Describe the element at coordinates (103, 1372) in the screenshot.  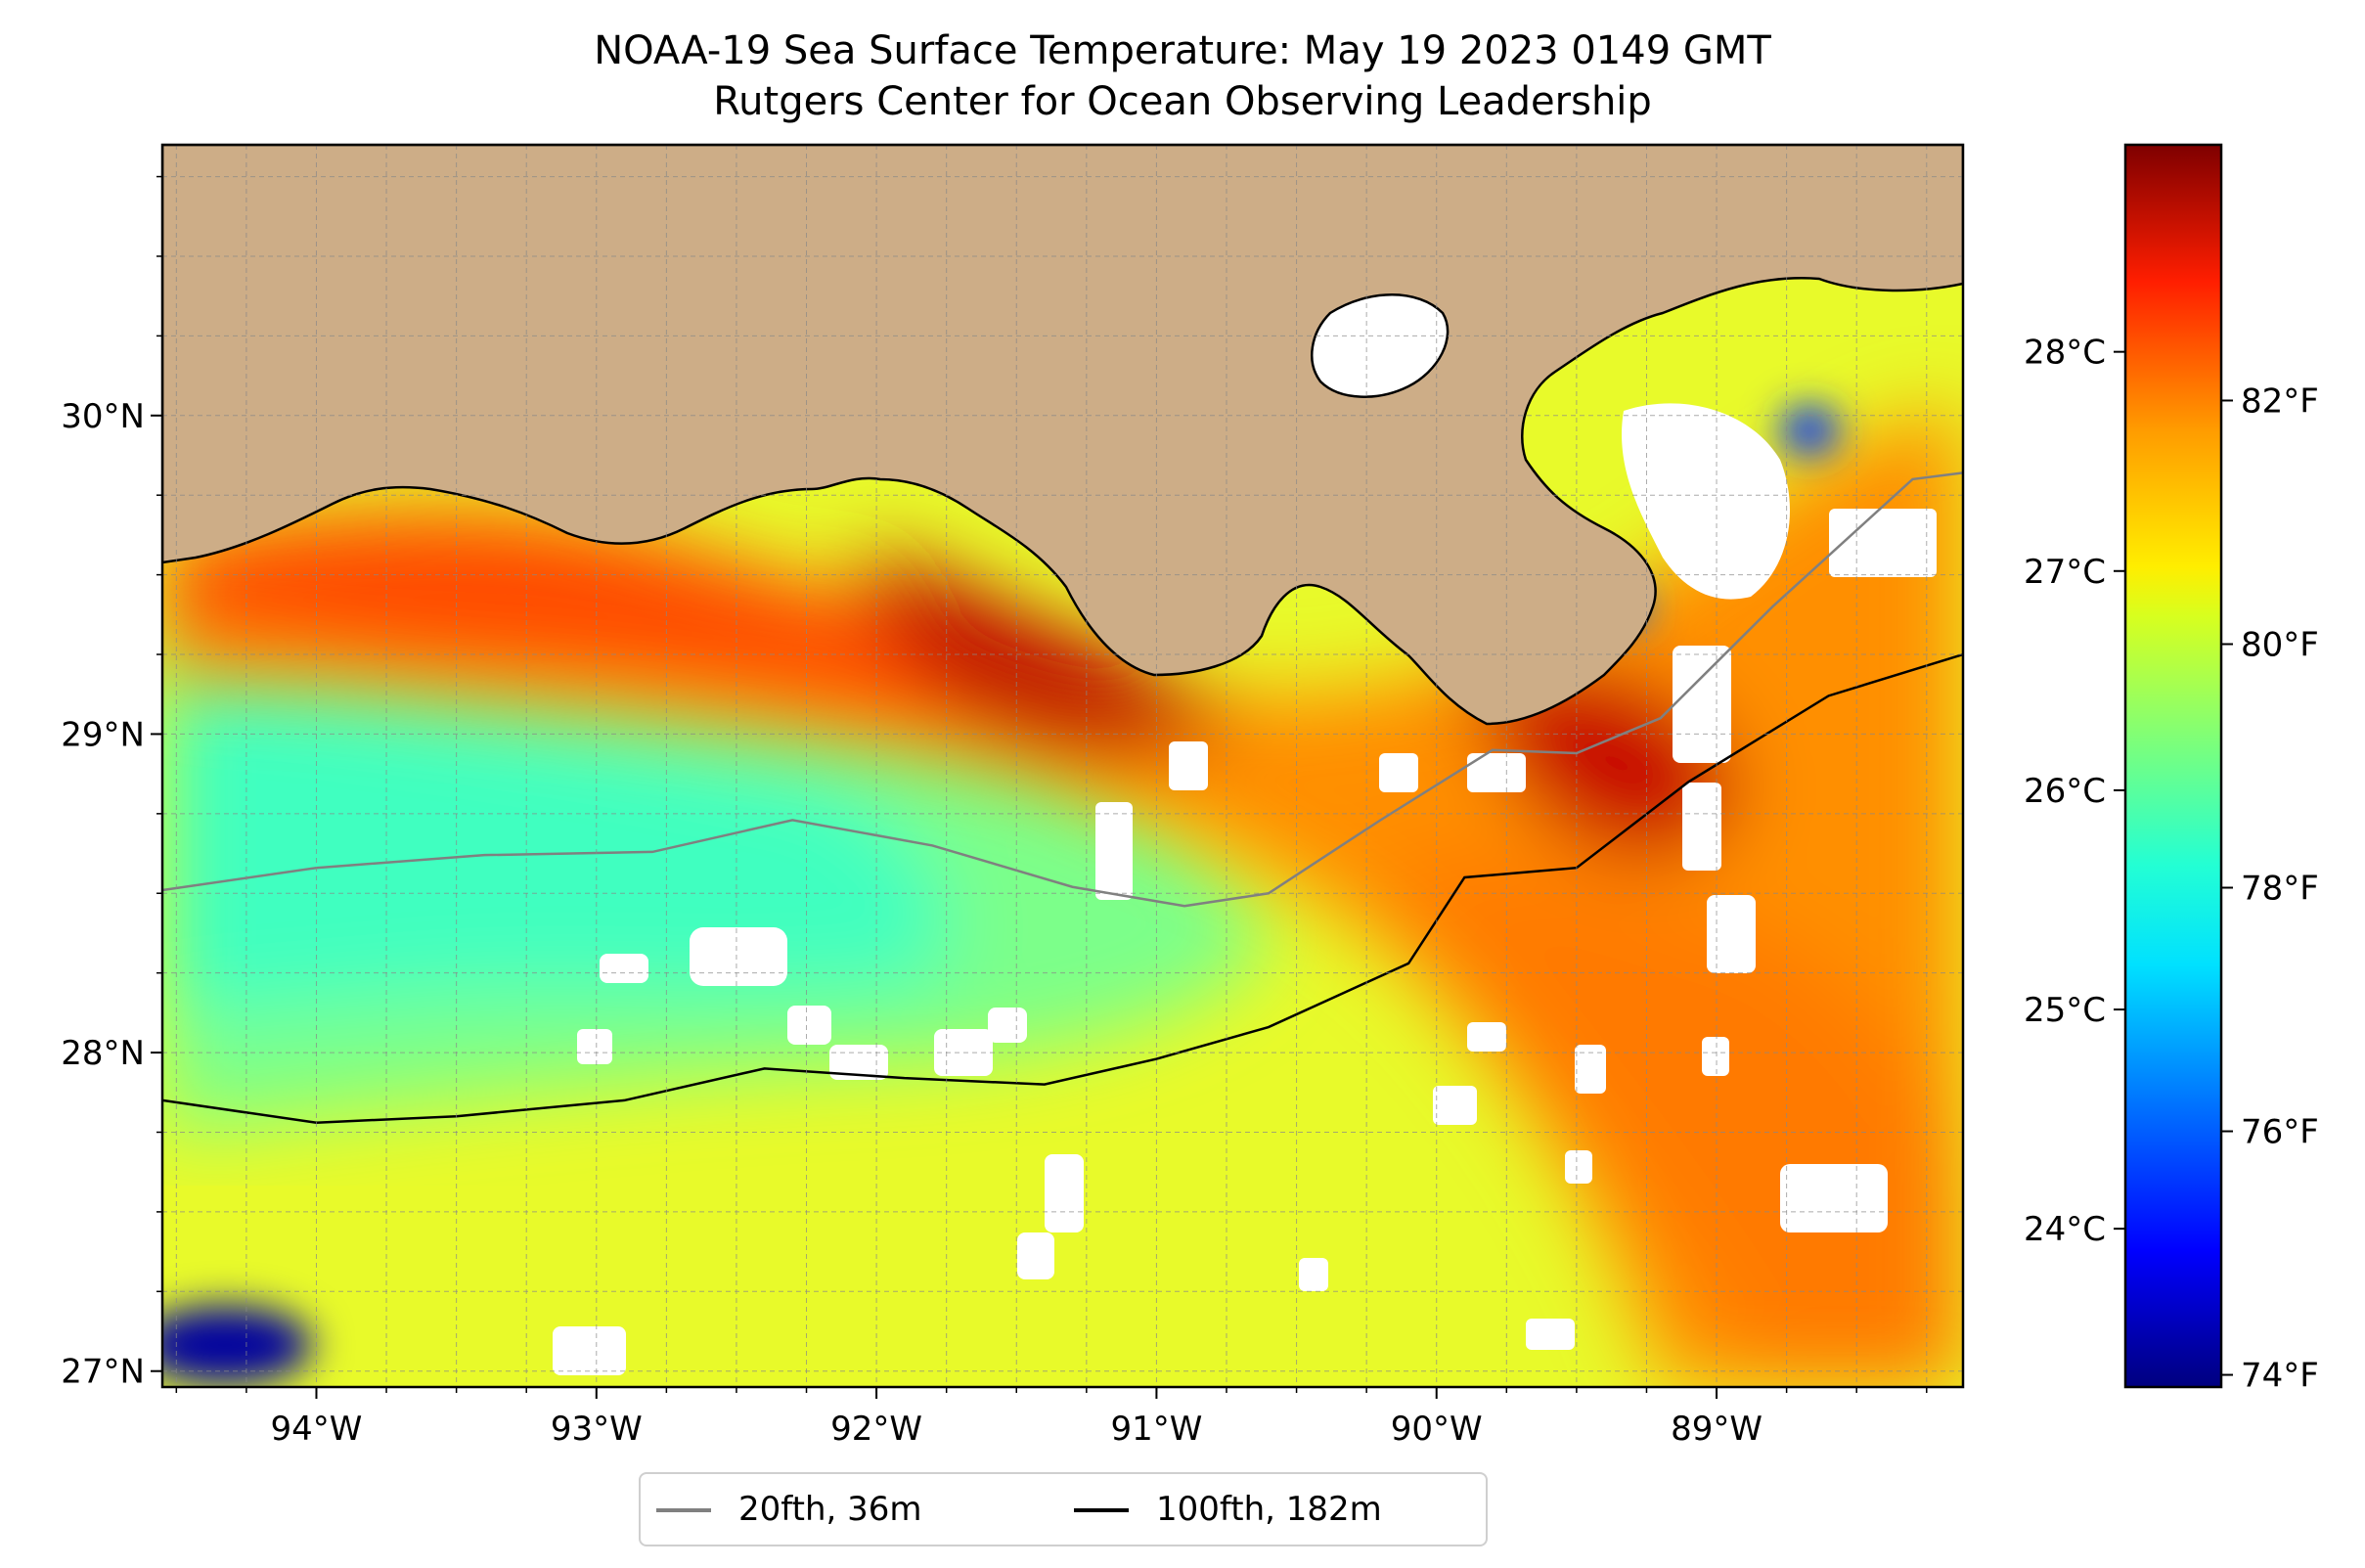
I see `y-tick-label: 27°N` at that location.